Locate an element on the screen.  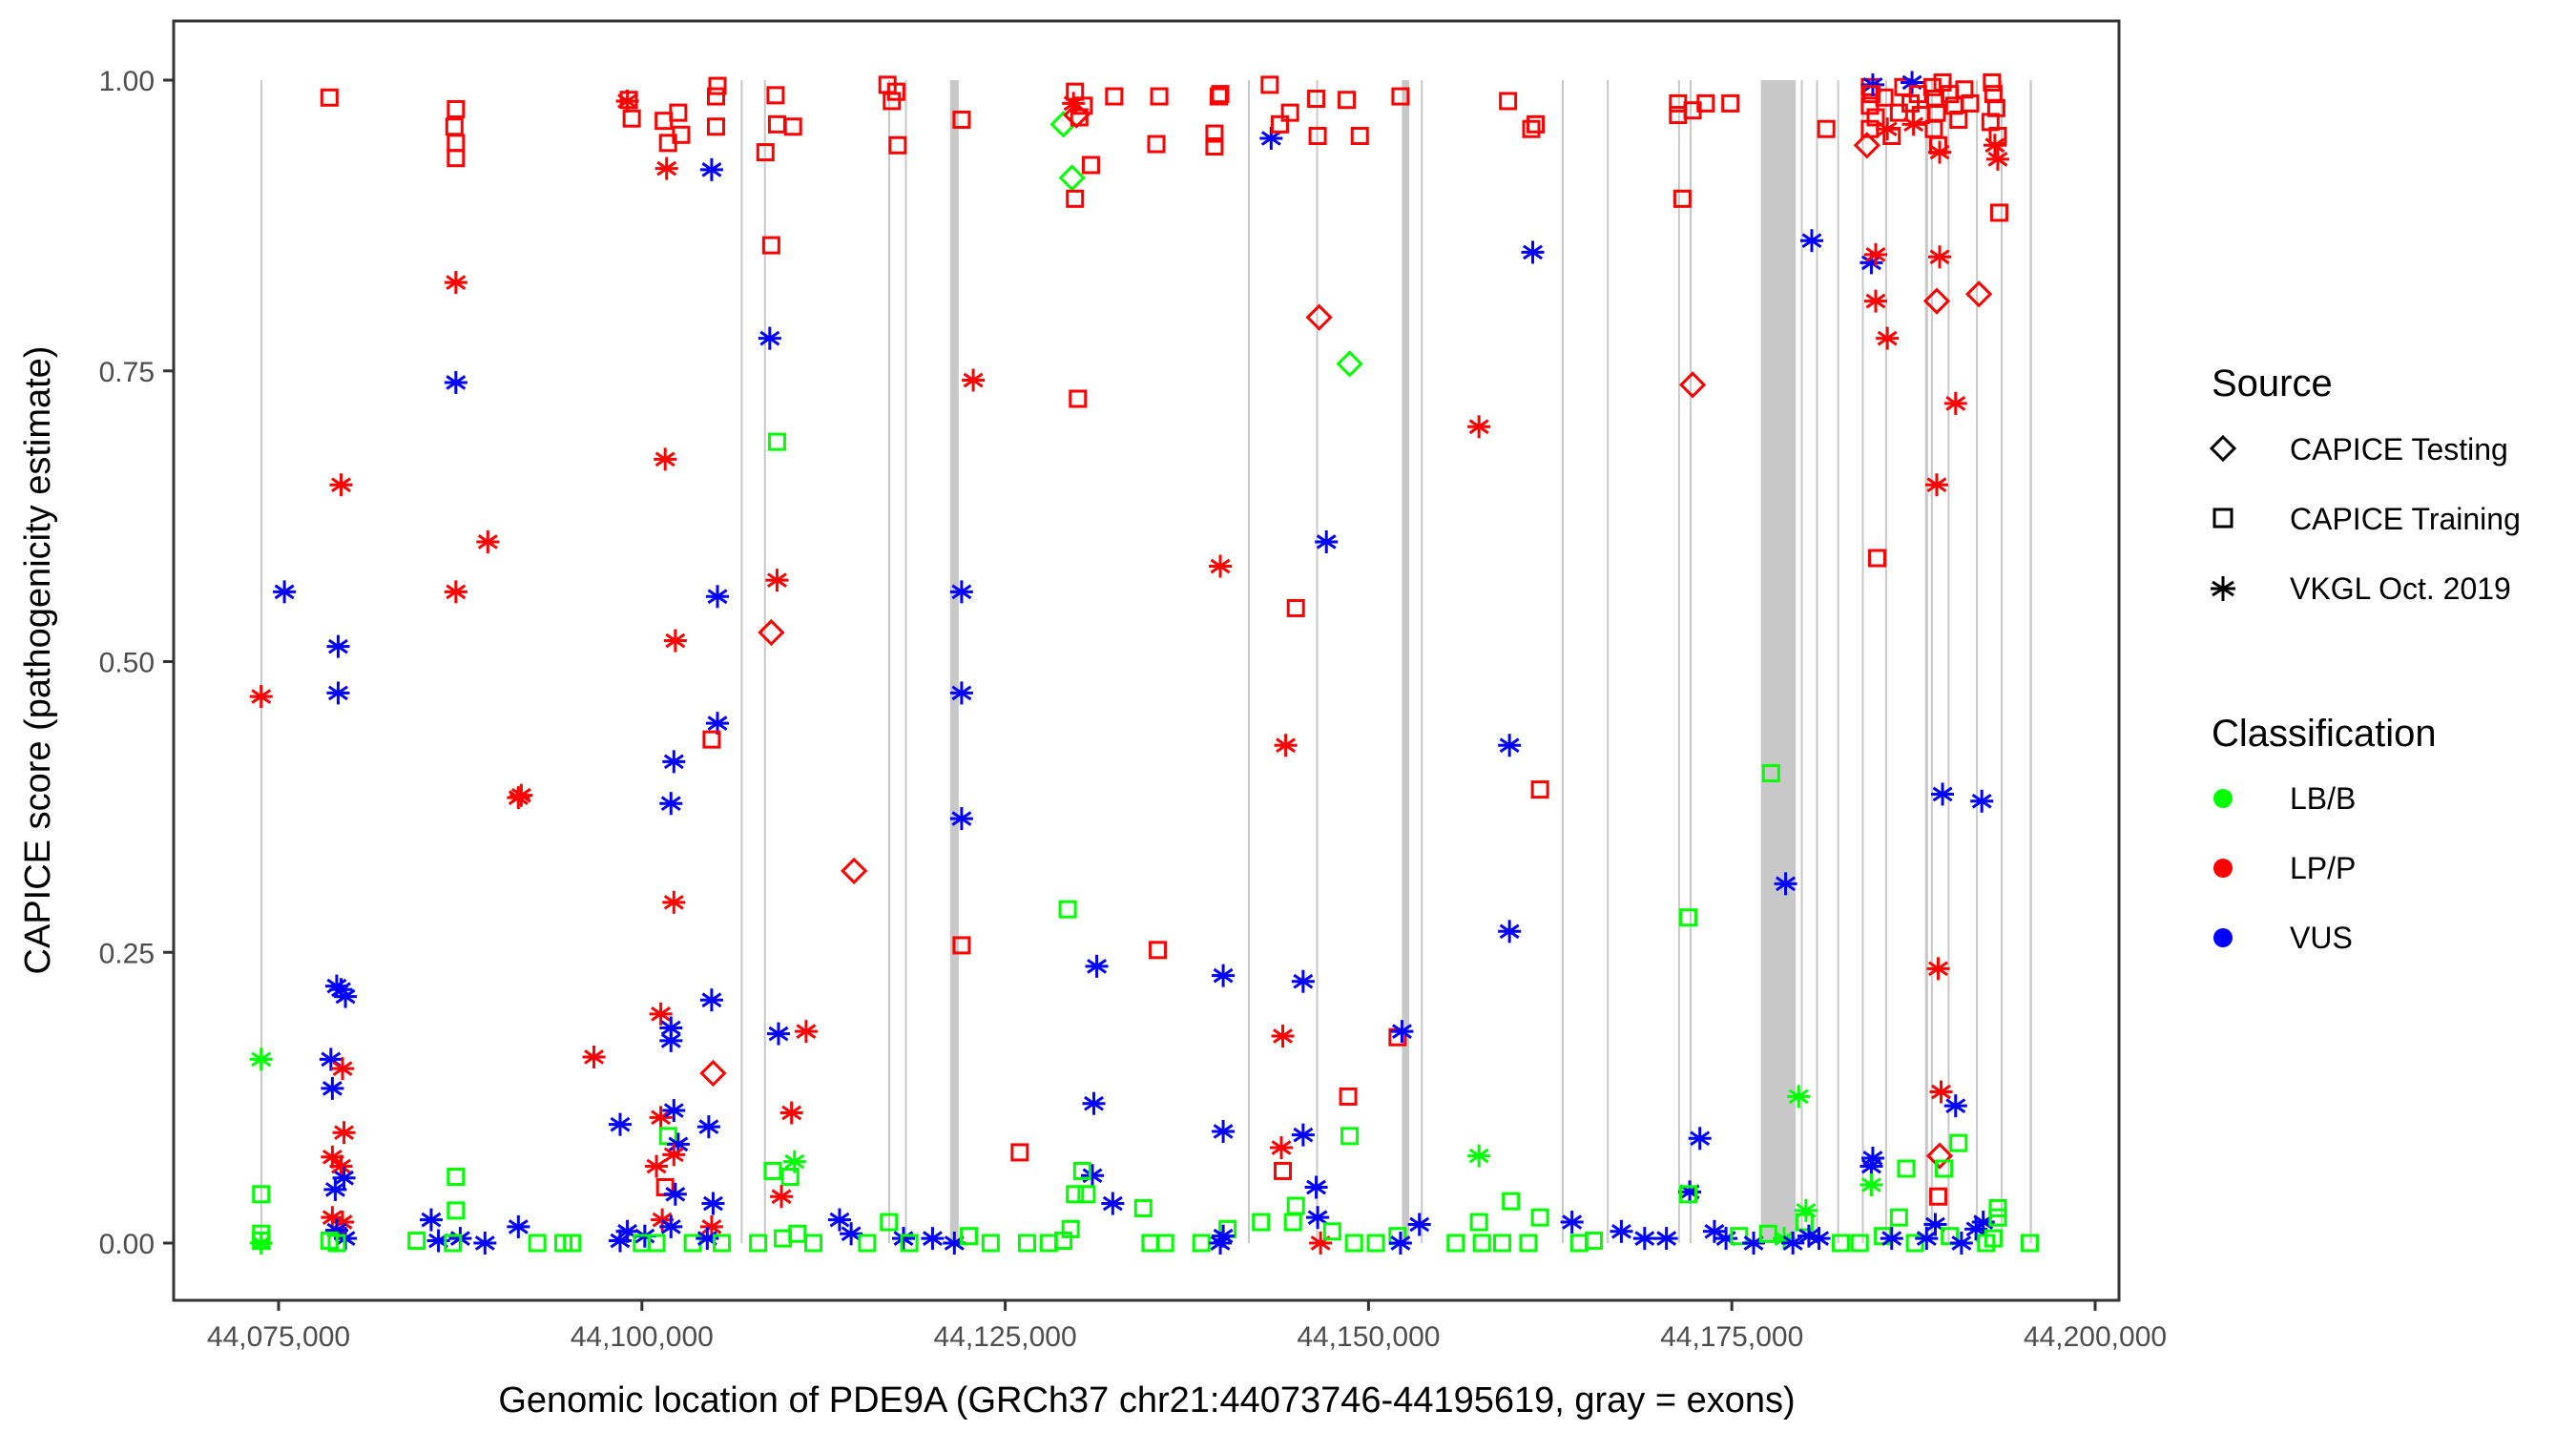
legend-item-lpp: LP/P is located at coordinates (2284, 868).